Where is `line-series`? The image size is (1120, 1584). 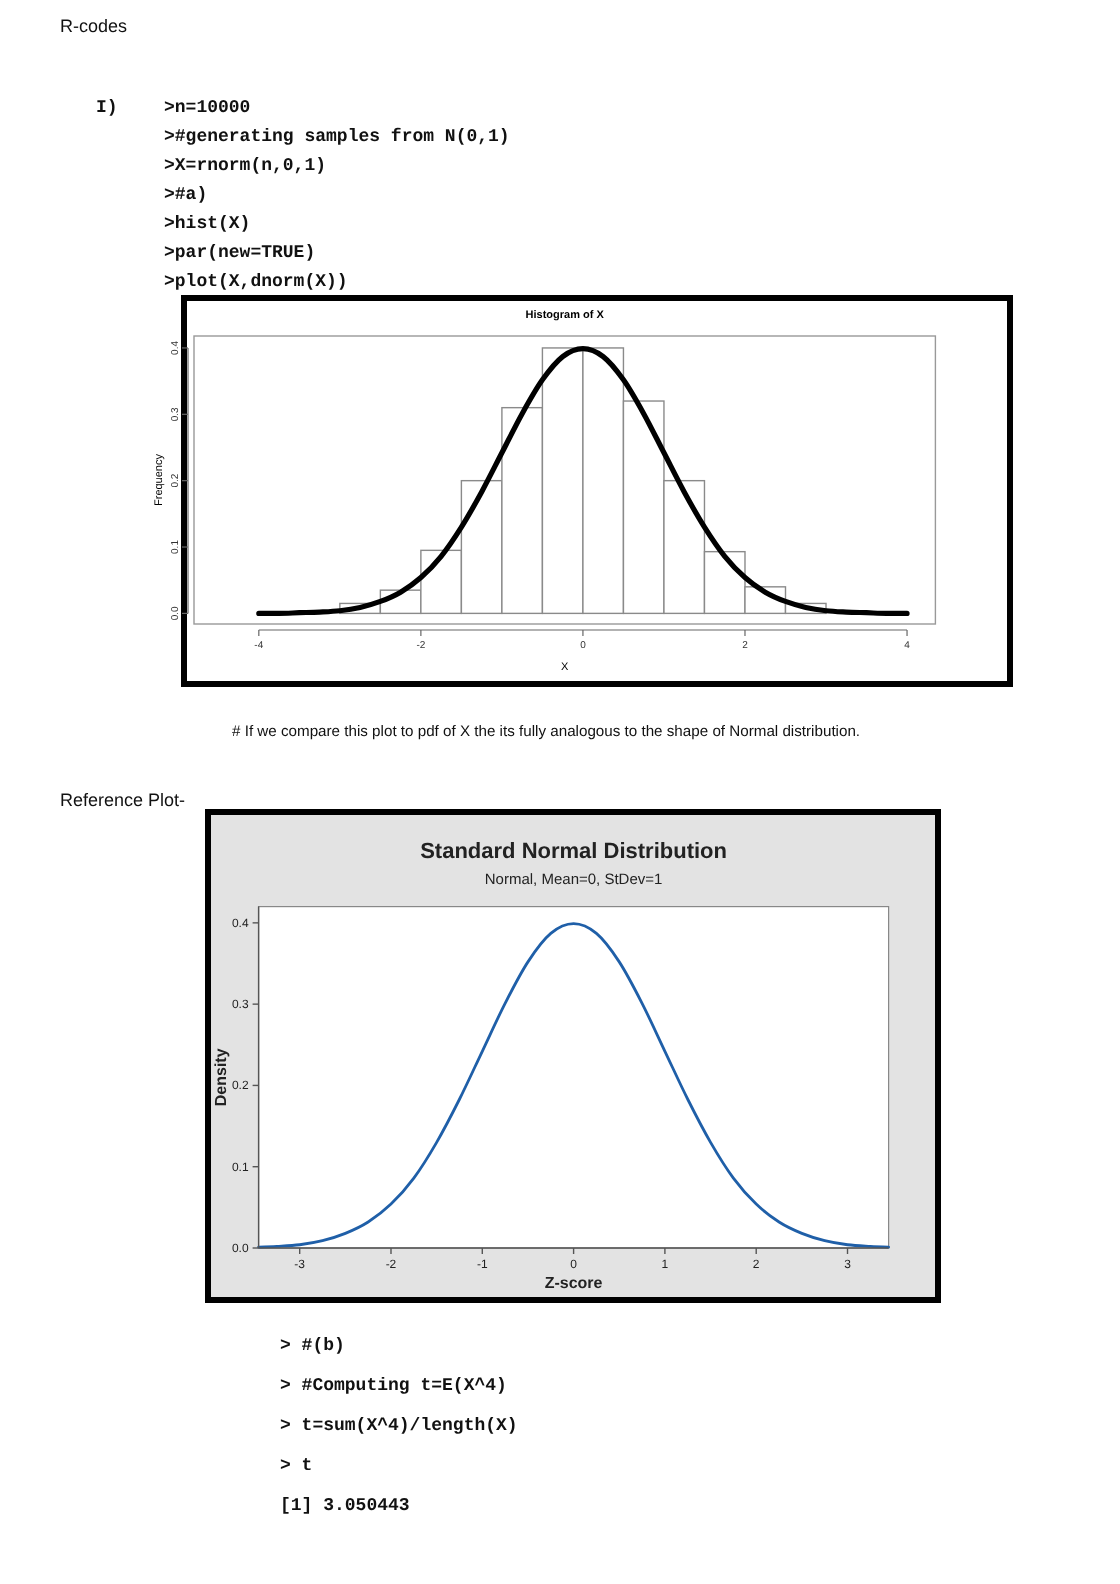
line-series is located at coordinates (583, 481).